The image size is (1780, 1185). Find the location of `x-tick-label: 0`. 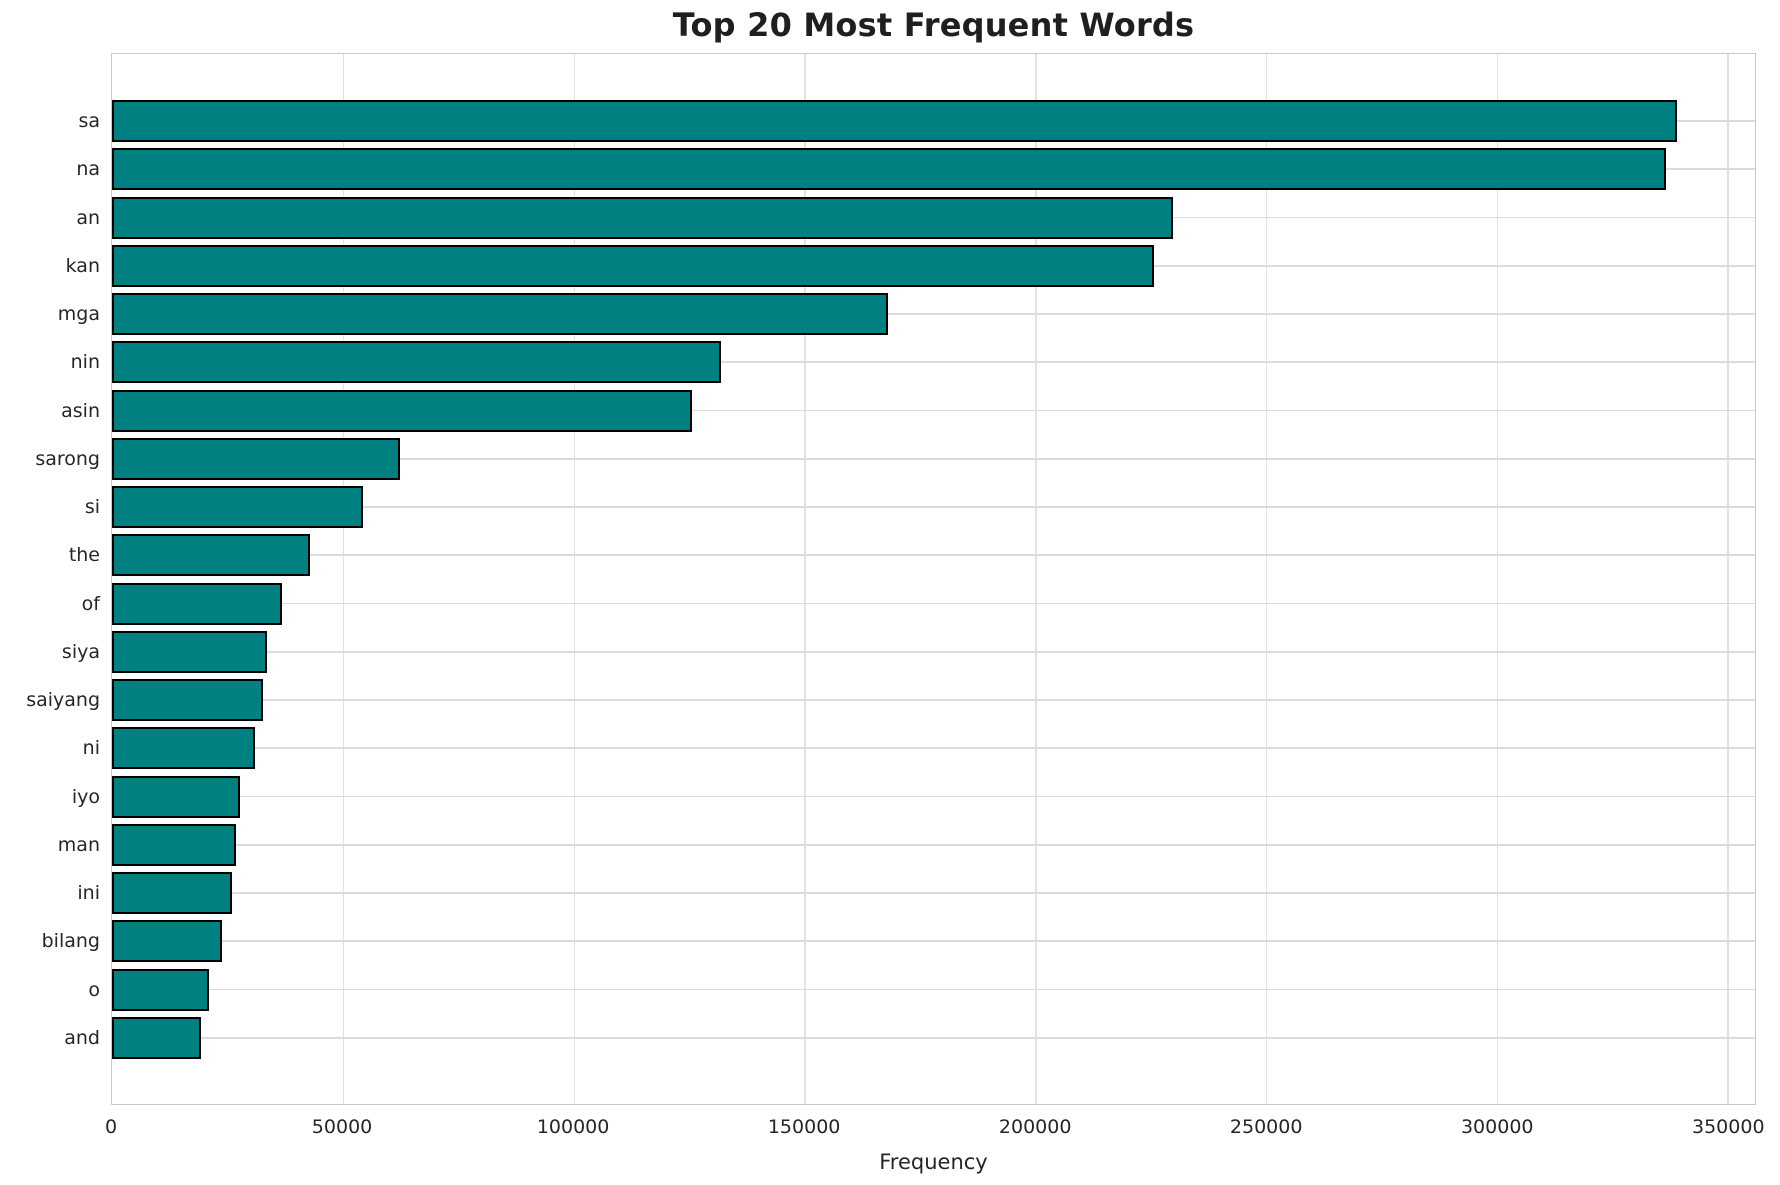

x-tick-label: 0 is located at coordinates (111, 1127).